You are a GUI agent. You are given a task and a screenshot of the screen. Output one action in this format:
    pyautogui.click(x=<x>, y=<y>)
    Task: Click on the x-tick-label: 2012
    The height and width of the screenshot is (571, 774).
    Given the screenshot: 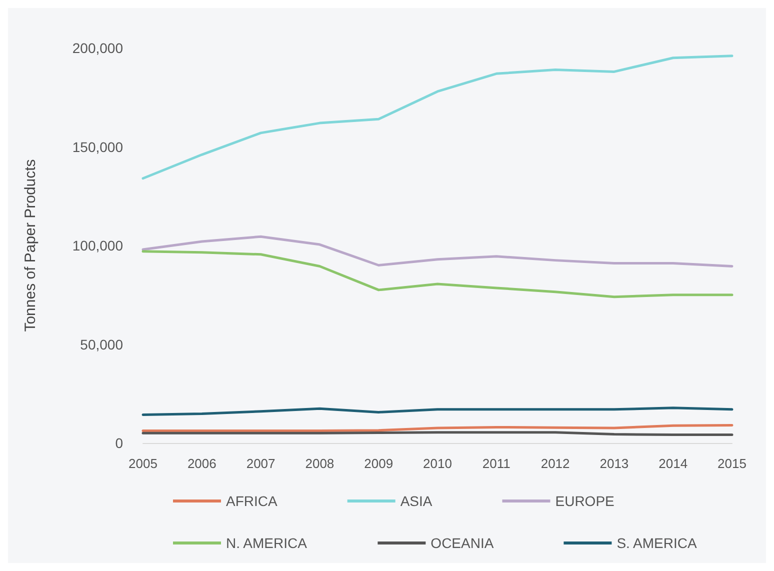 What is the action you would take?
    pyautogui.click(x=555, y=463)
    